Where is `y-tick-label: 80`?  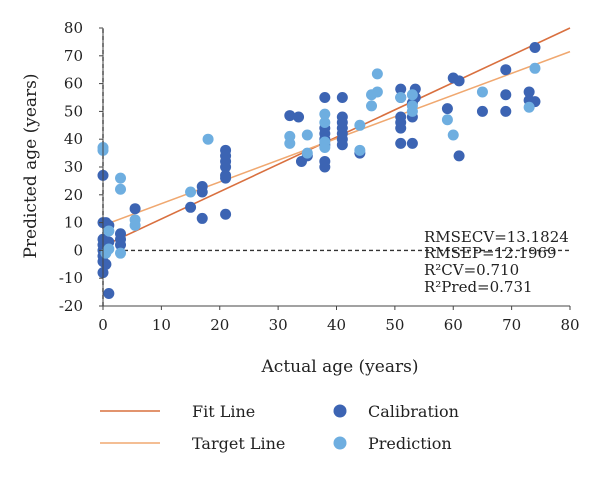 y-tick-label: 80 is located at coordinates (73, 28).